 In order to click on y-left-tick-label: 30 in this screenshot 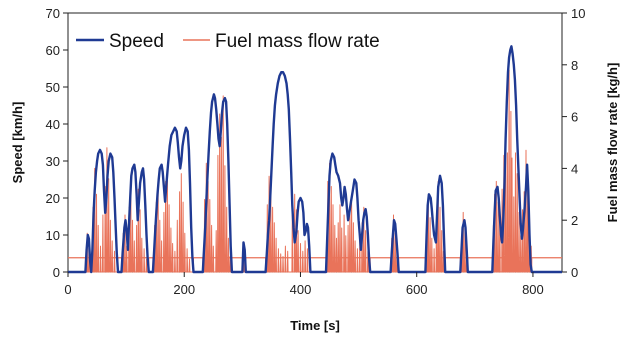, I will do `click(53, 161)`.